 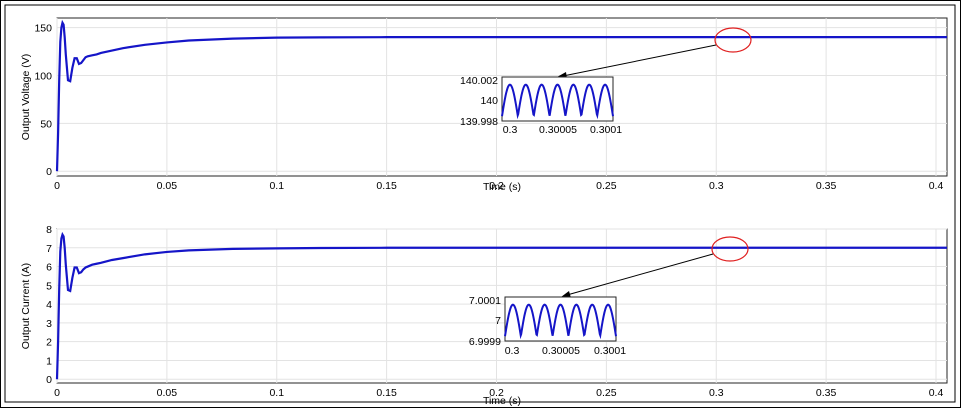 I want to click on voltage-xtick-label: 0.15, so click(x=386, y=186).